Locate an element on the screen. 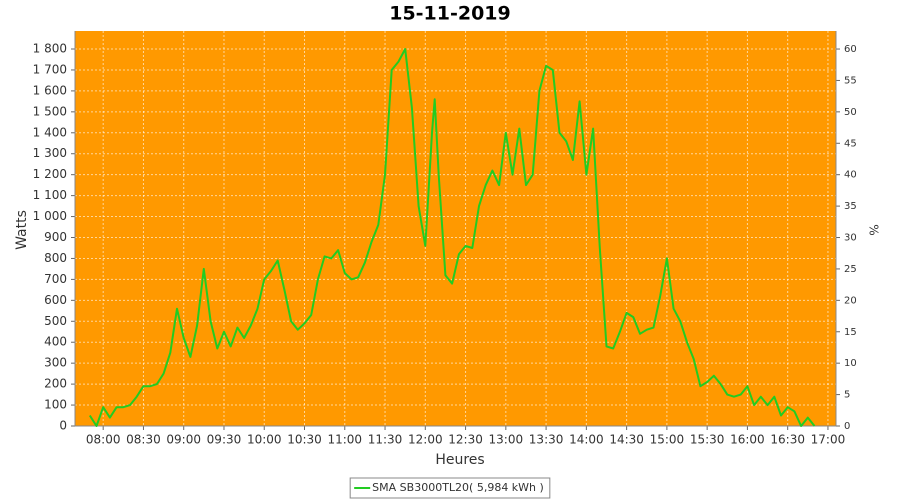 The height and width of the screenshot is (504, 900). y-tick-label: 600 is located at coordinates (55, 300).